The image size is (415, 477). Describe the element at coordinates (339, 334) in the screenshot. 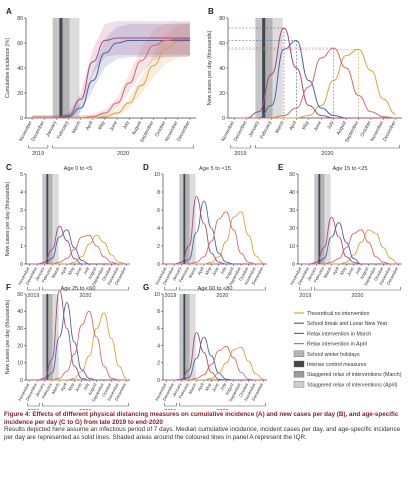

I see `legend-label: Relax intervention in March` at that location.